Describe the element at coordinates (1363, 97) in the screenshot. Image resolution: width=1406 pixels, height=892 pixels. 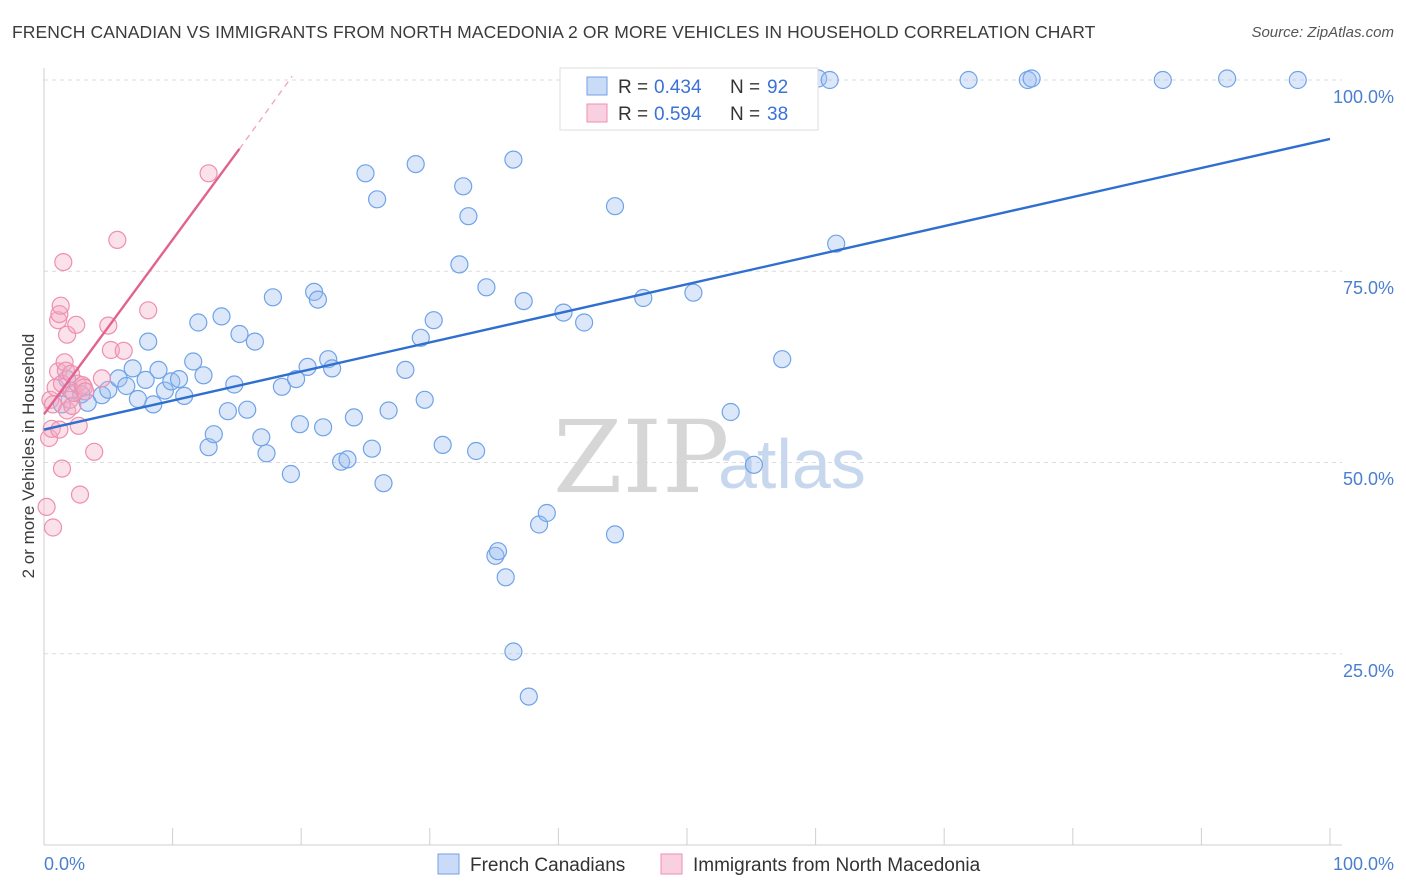
I see `y-tick-label-100: 100.0%` at that location.